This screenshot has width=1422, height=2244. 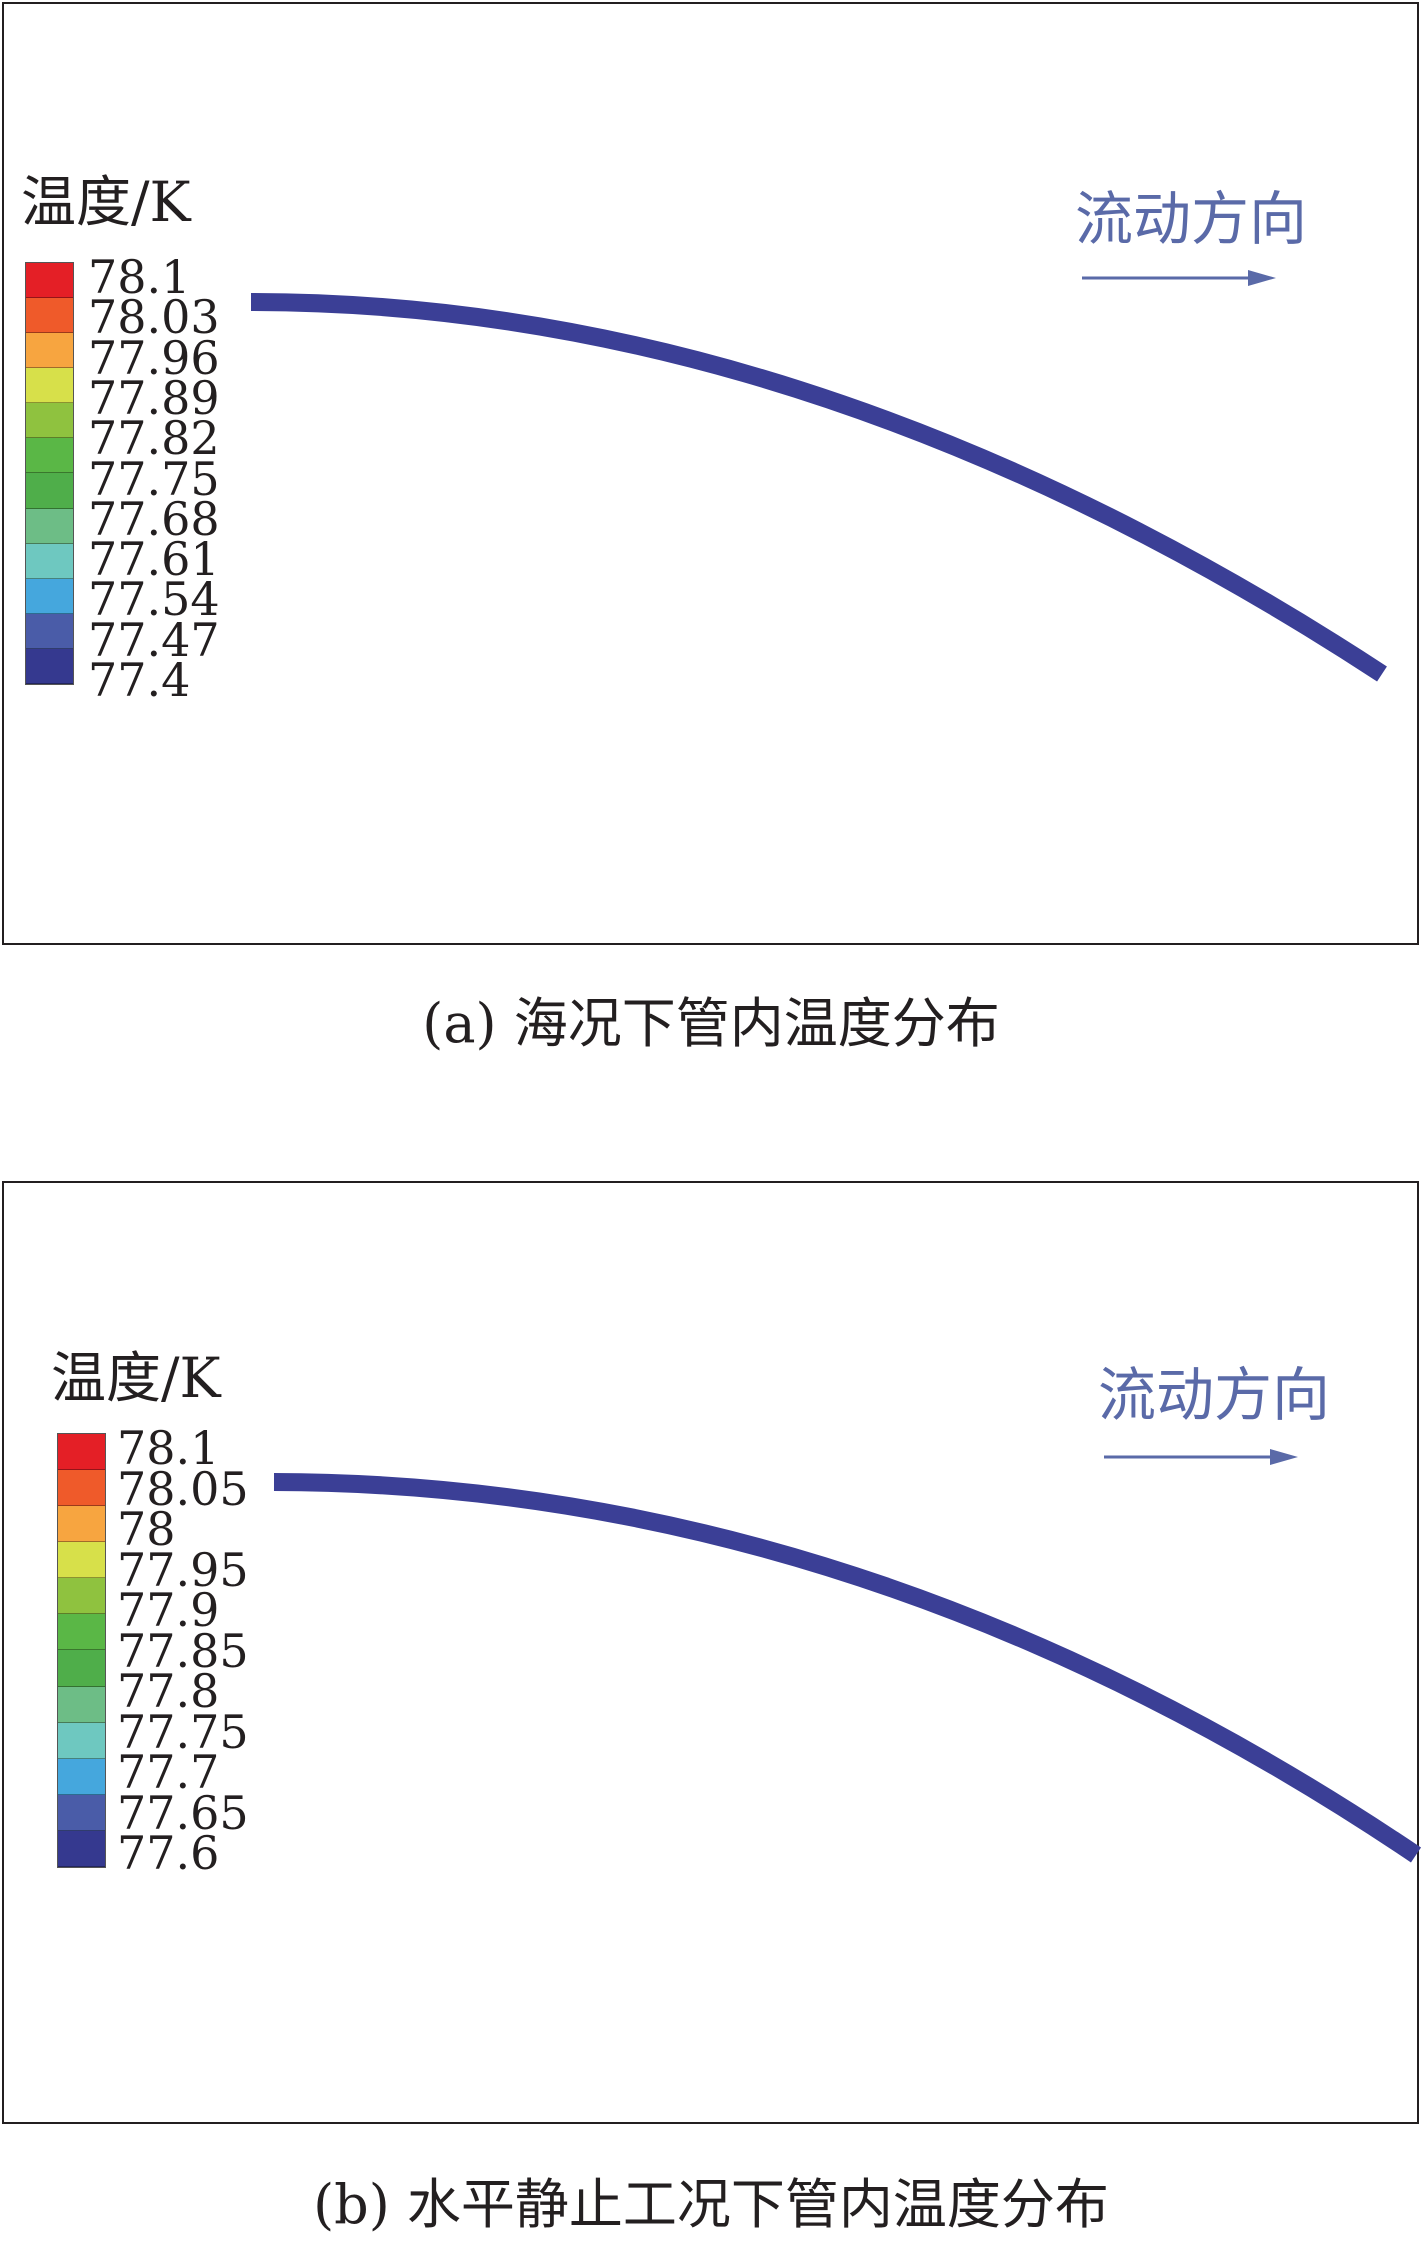 What do you see at coordinates (168, 1853) in the screenshot?
I see `legend-label: 77.6` at bounding box center [168, 1853].